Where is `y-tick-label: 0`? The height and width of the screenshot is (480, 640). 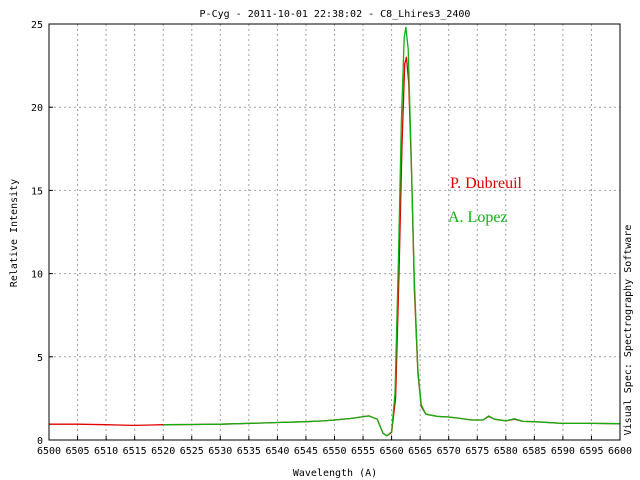 y-tick-label: 0 is located at coordinates (40, 441).